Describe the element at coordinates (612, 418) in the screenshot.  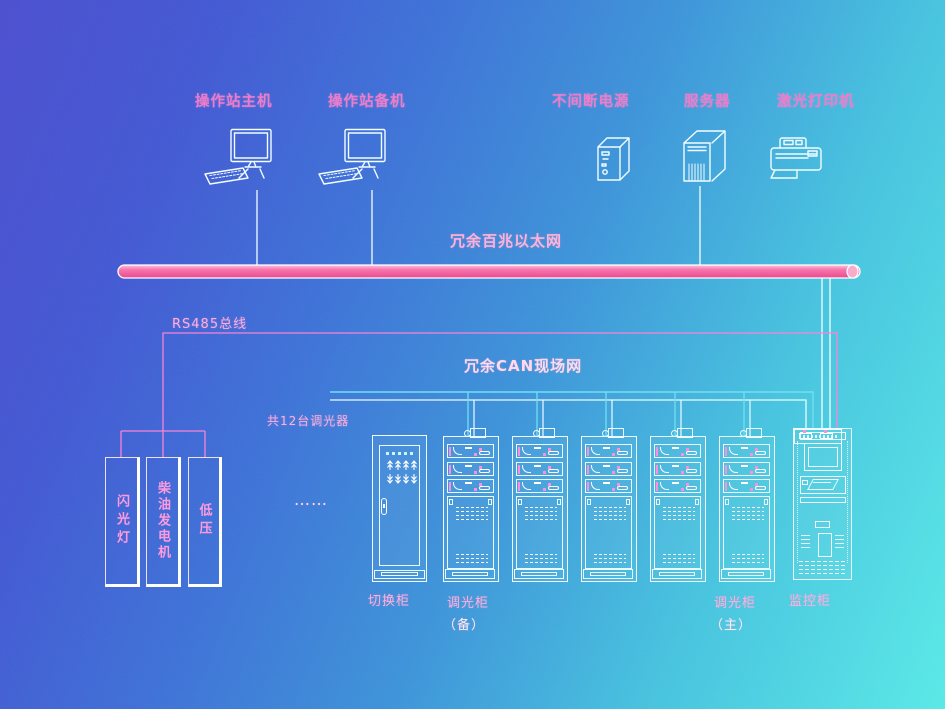
I see `can-drops-line-b` at that location.